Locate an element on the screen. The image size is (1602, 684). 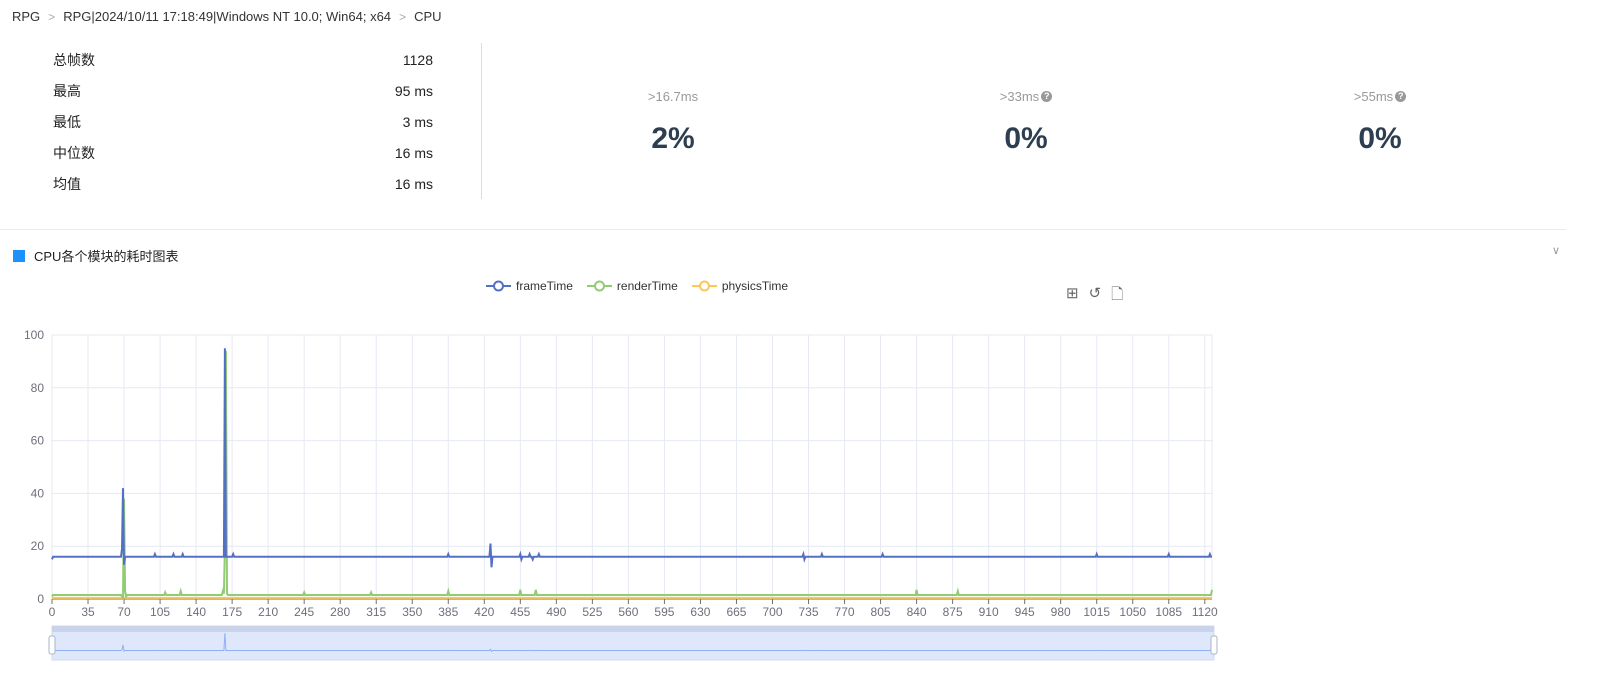
chevron-down-icon: ∨ is located at coordinates (1556, 251).